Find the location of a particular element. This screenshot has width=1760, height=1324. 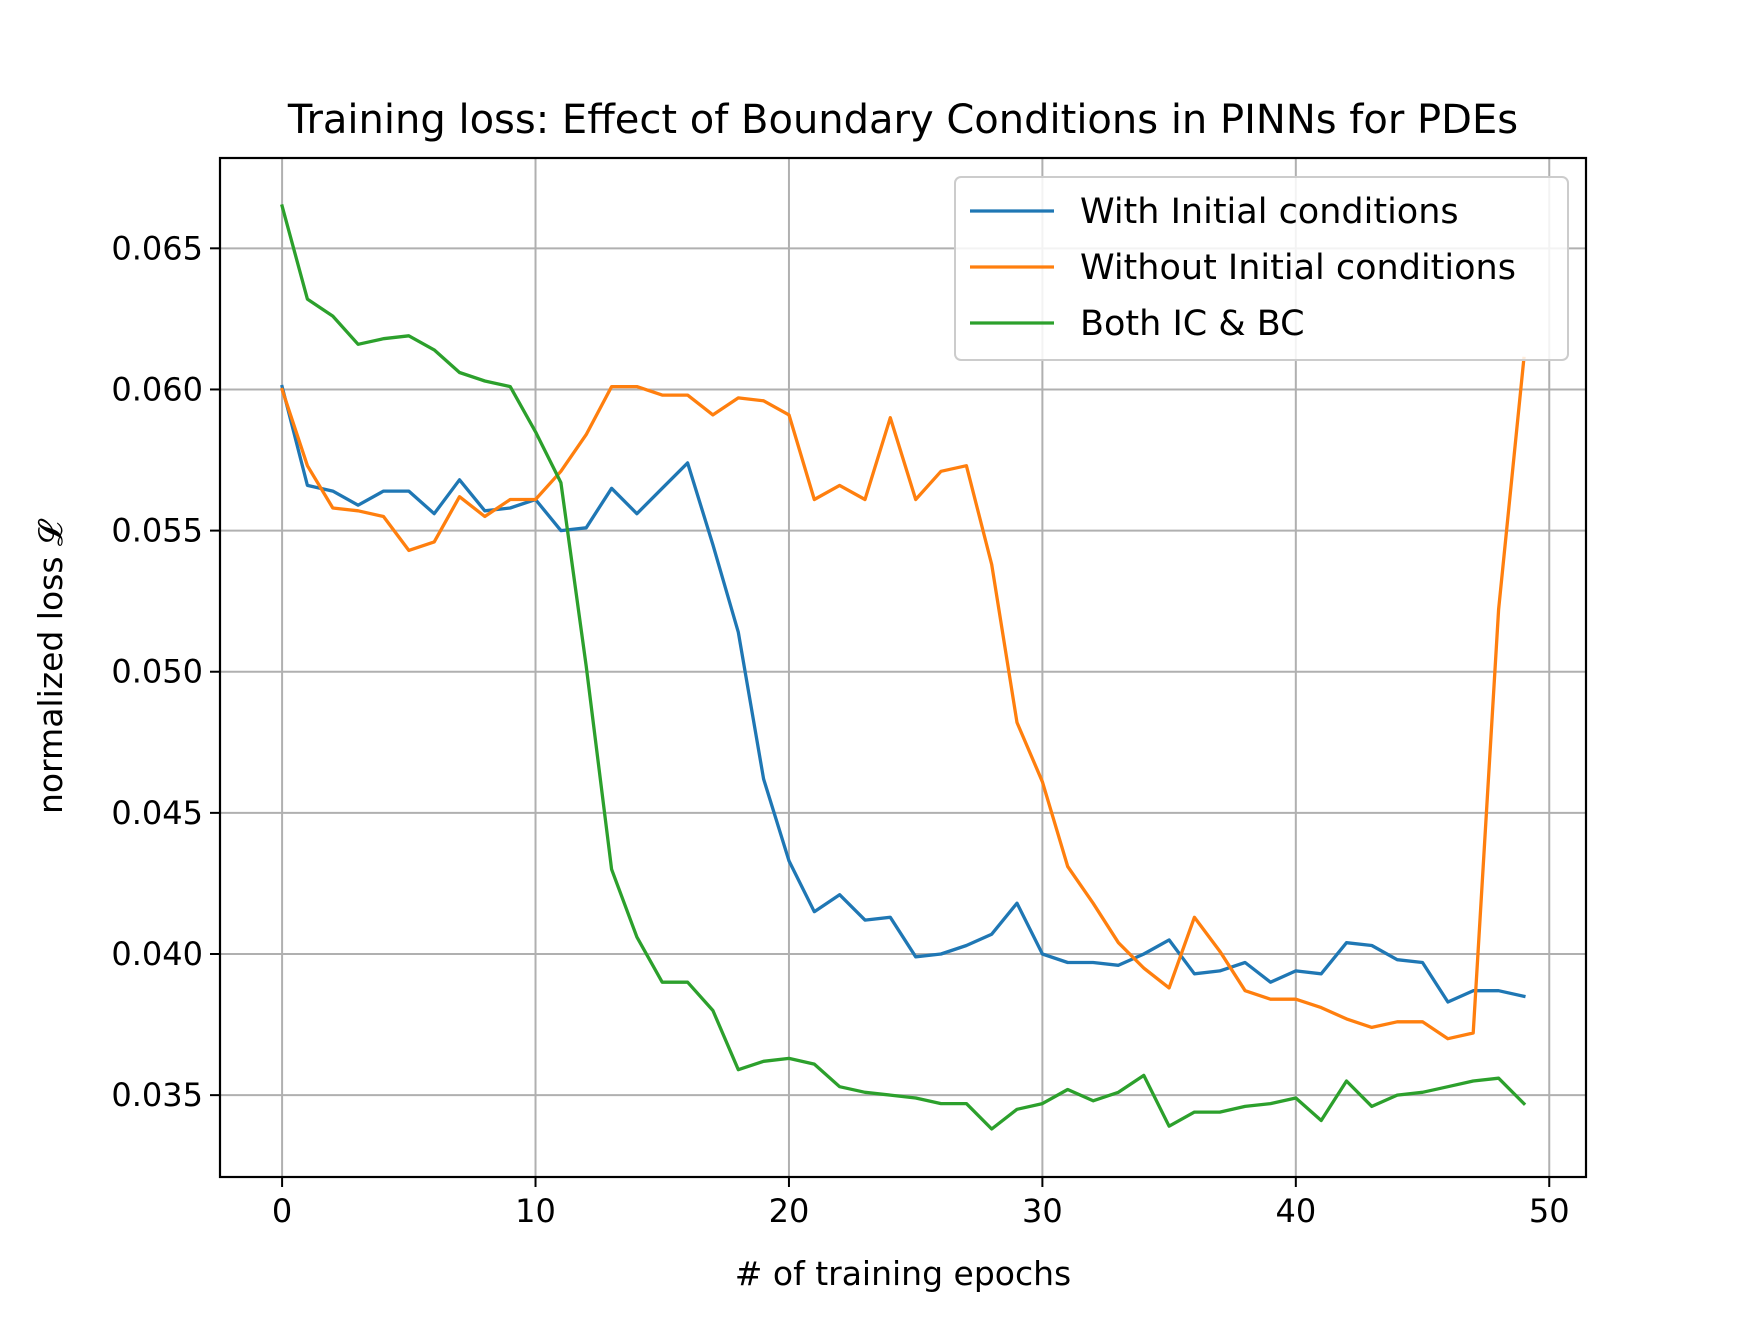

y-tick-label: 0.035 is located at coordinates (157, 1095).